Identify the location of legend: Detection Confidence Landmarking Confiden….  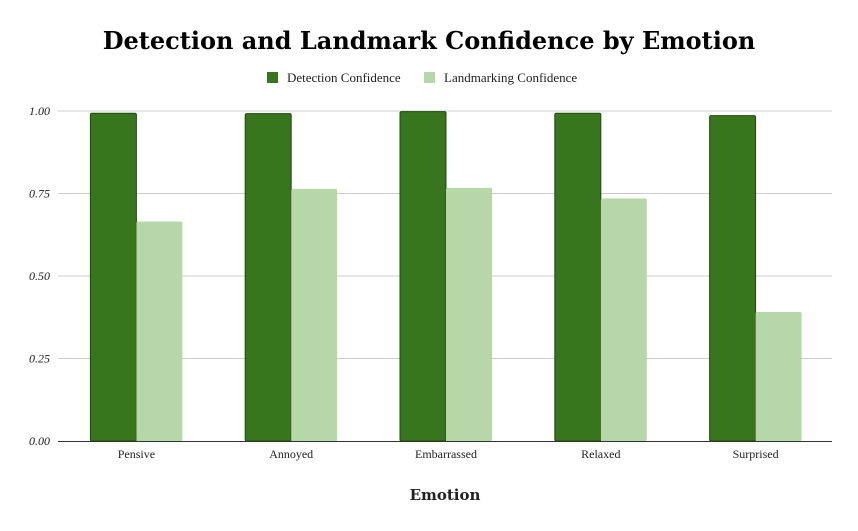
(422, 77).